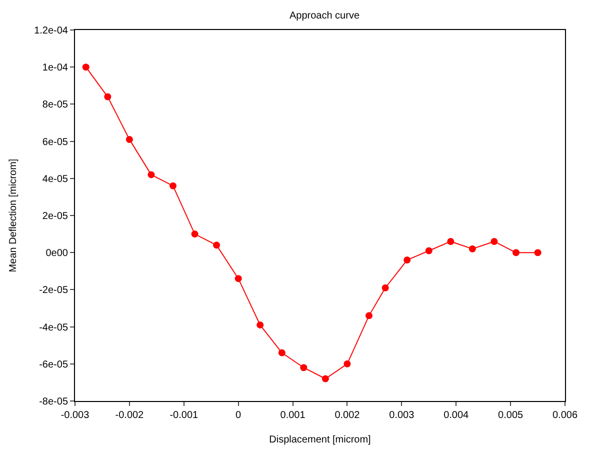 The width and height of the screenshot is (590, 455). I want to click on x-tick-label: -0.002, so click(129, 415).